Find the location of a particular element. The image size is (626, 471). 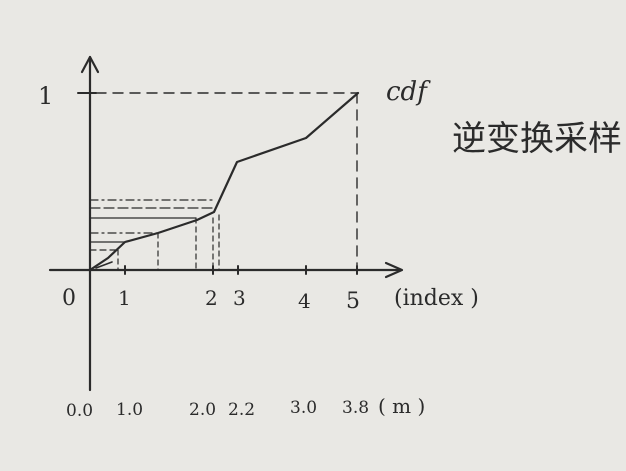

bottom-value-label: 0.0 is located at coordinates (79, 411).